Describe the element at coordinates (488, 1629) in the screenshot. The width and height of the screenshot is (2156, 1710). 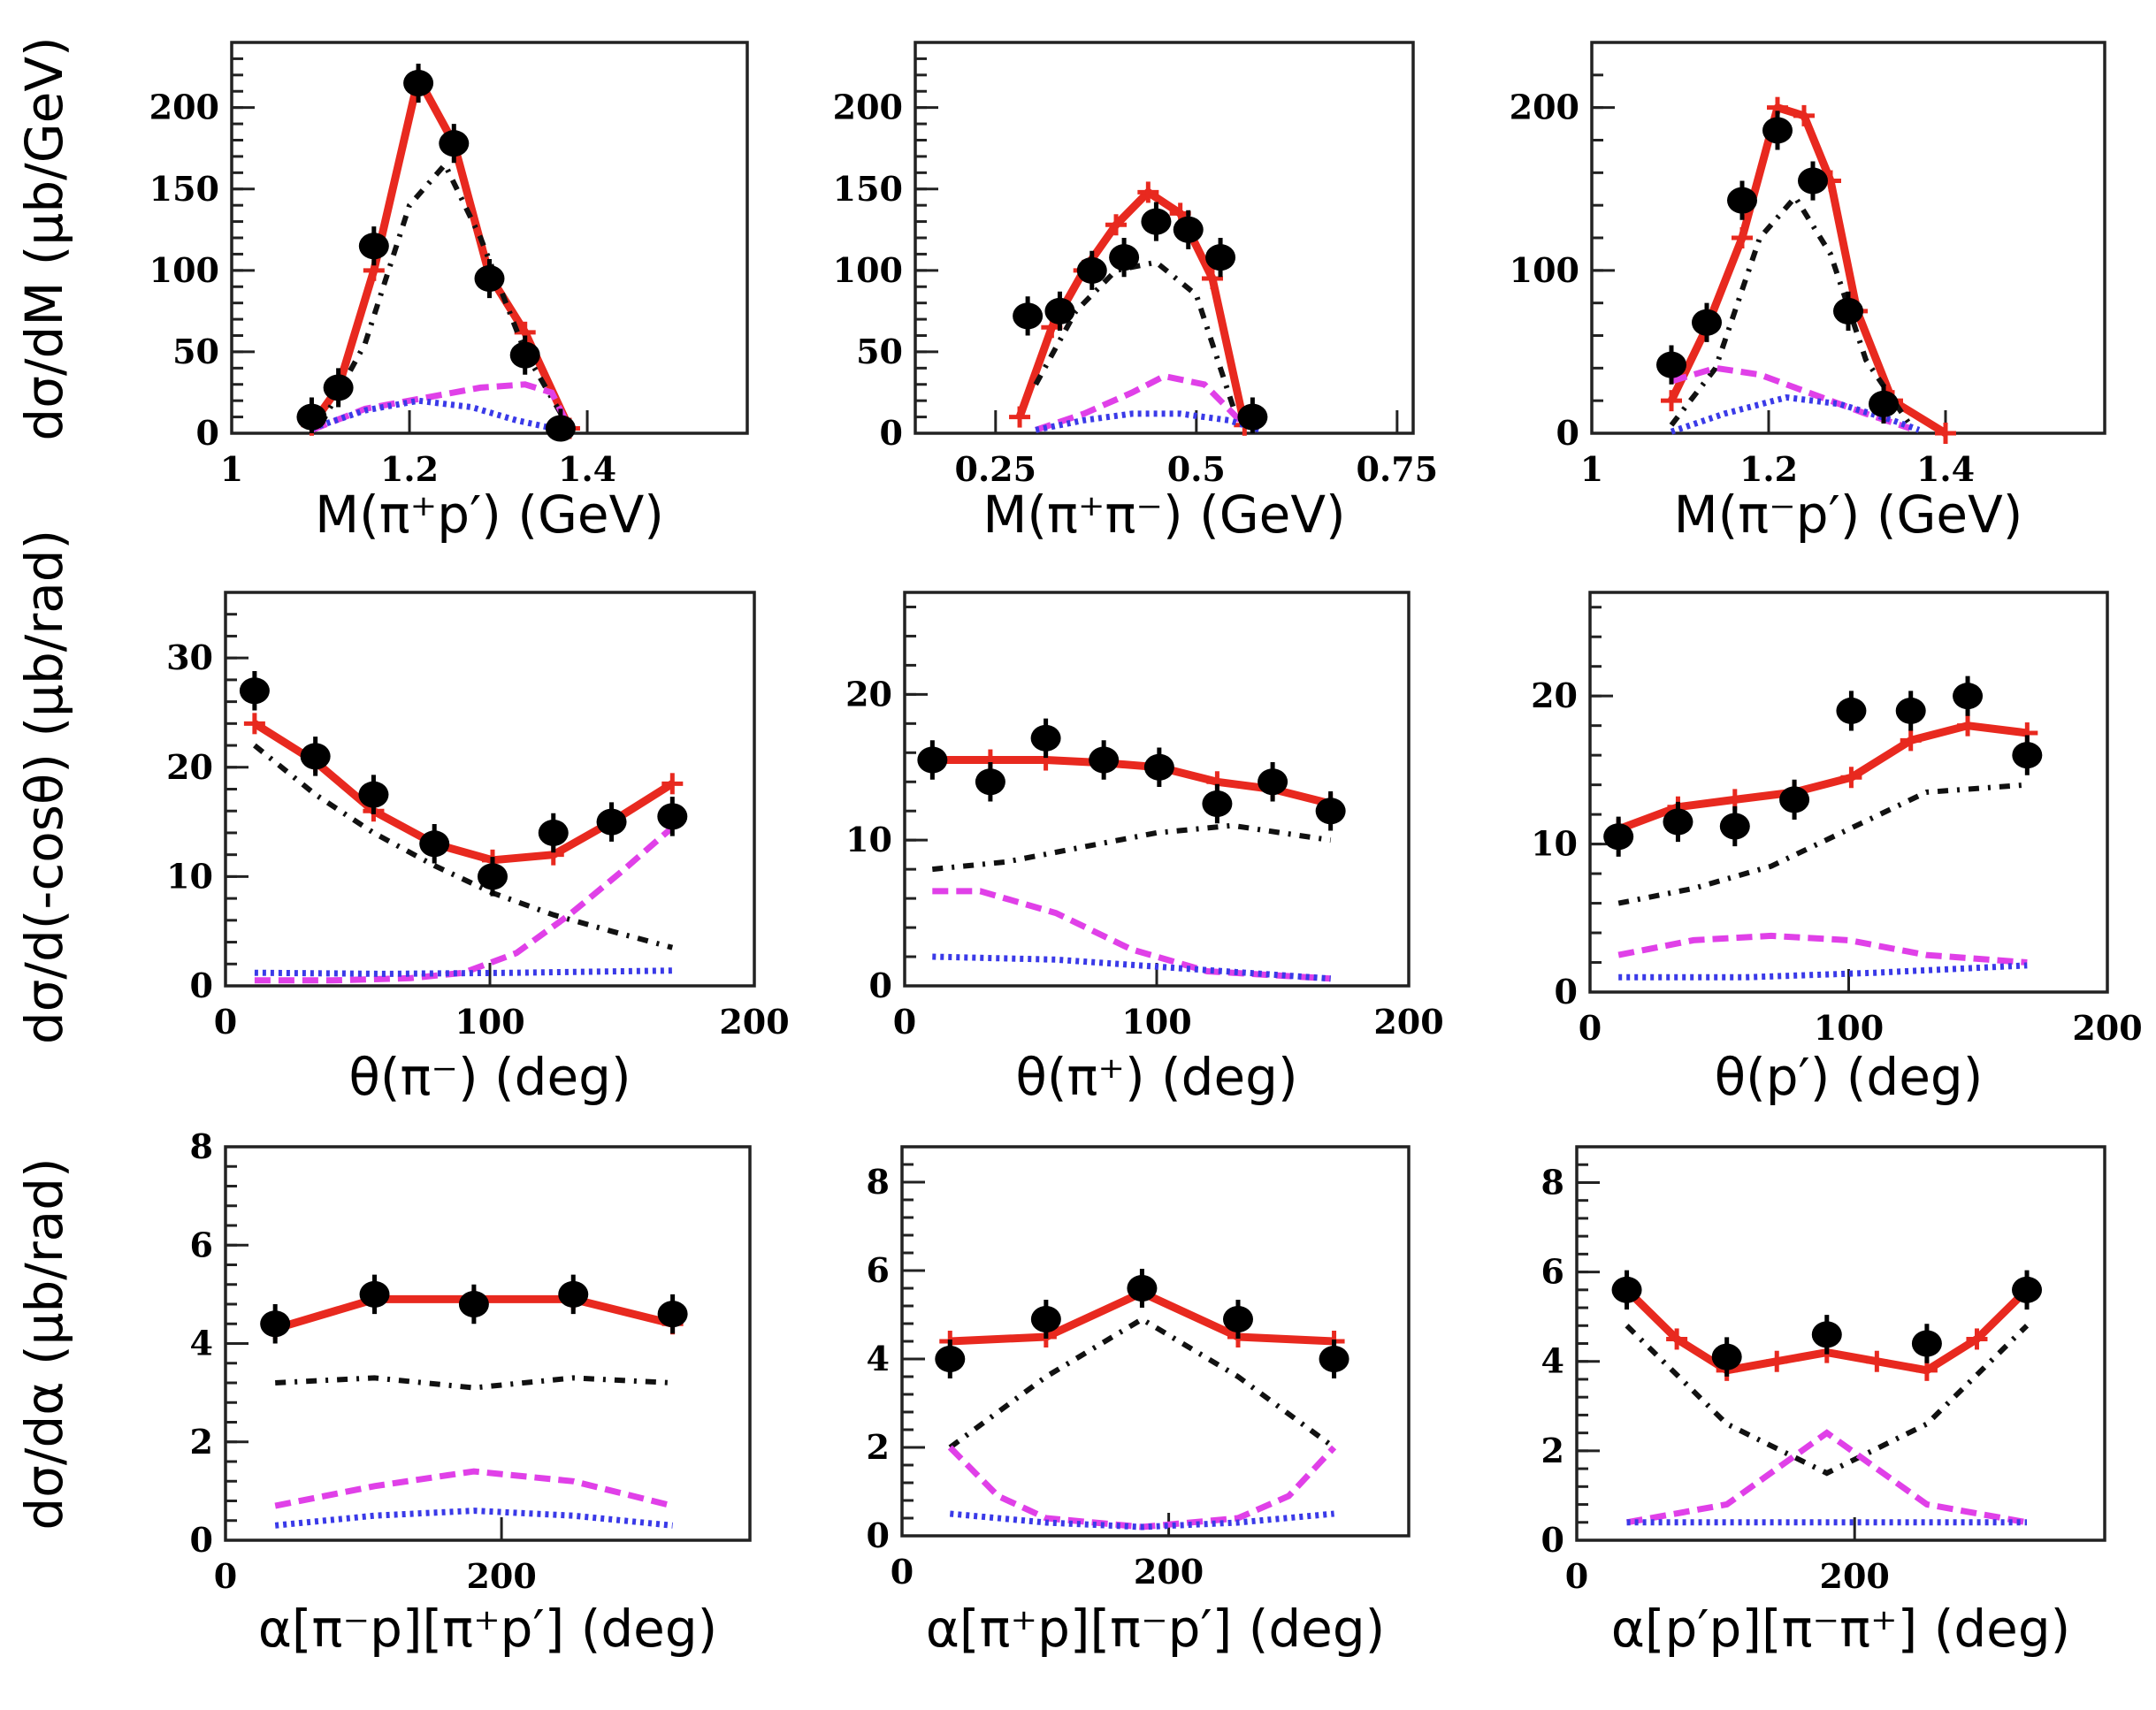
I see `x-axis-label: α[π⁻p][π⁺p′] (deg)` at that location.